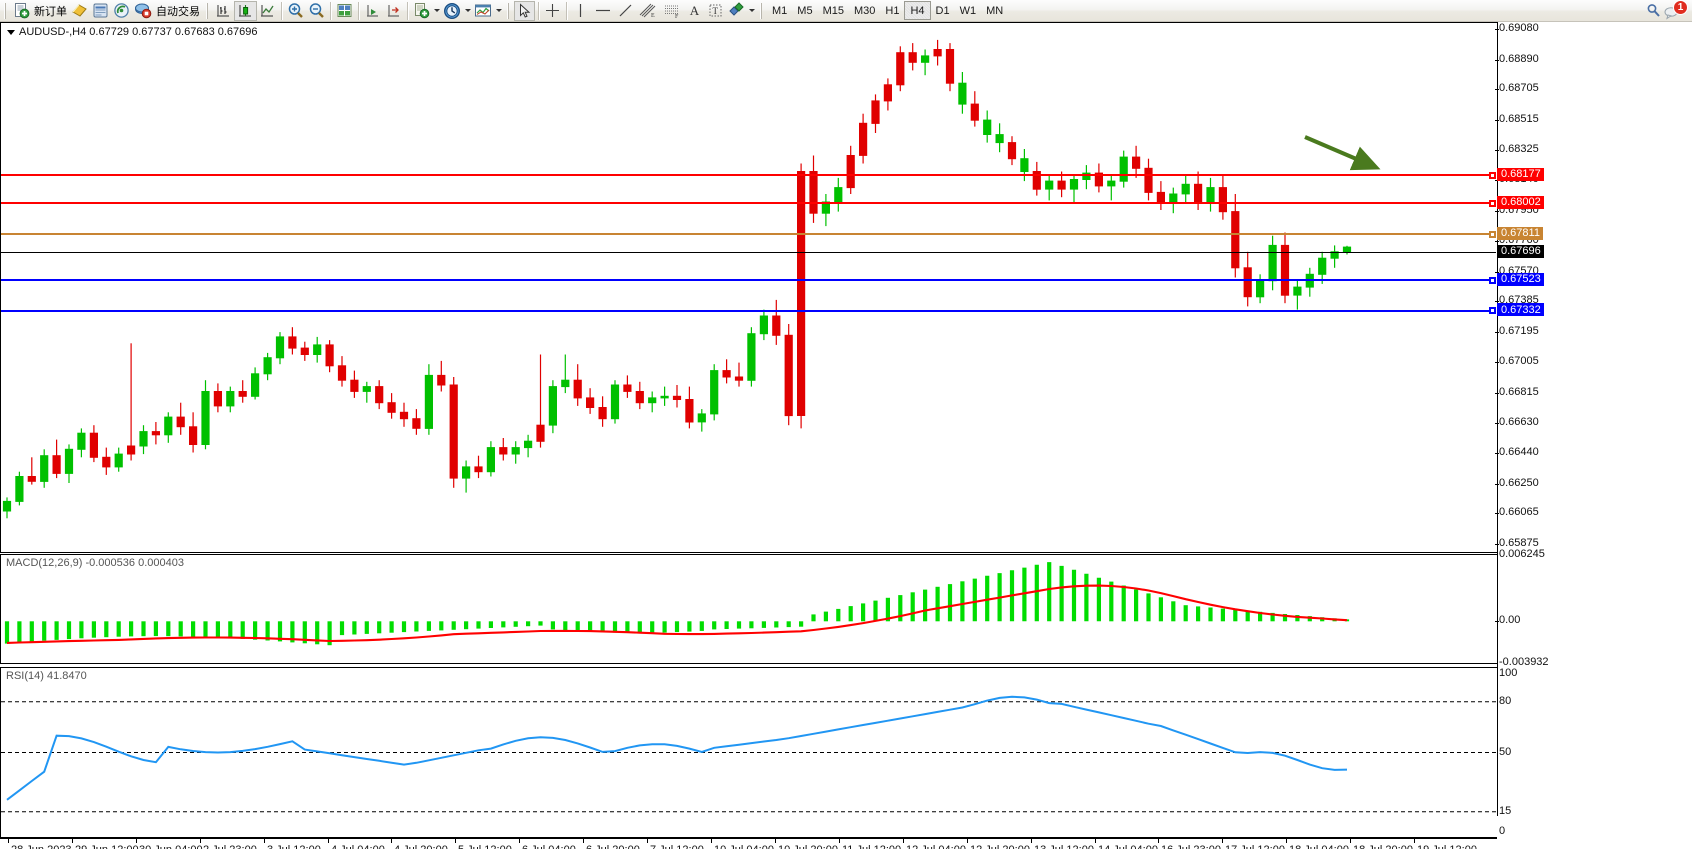 Image resolution: width=1692 pixels, height=849 pixels. What do you see at coordinates (748, 253) in the screenshot?
I see `current-price-line` at bounding box center [748, 253].